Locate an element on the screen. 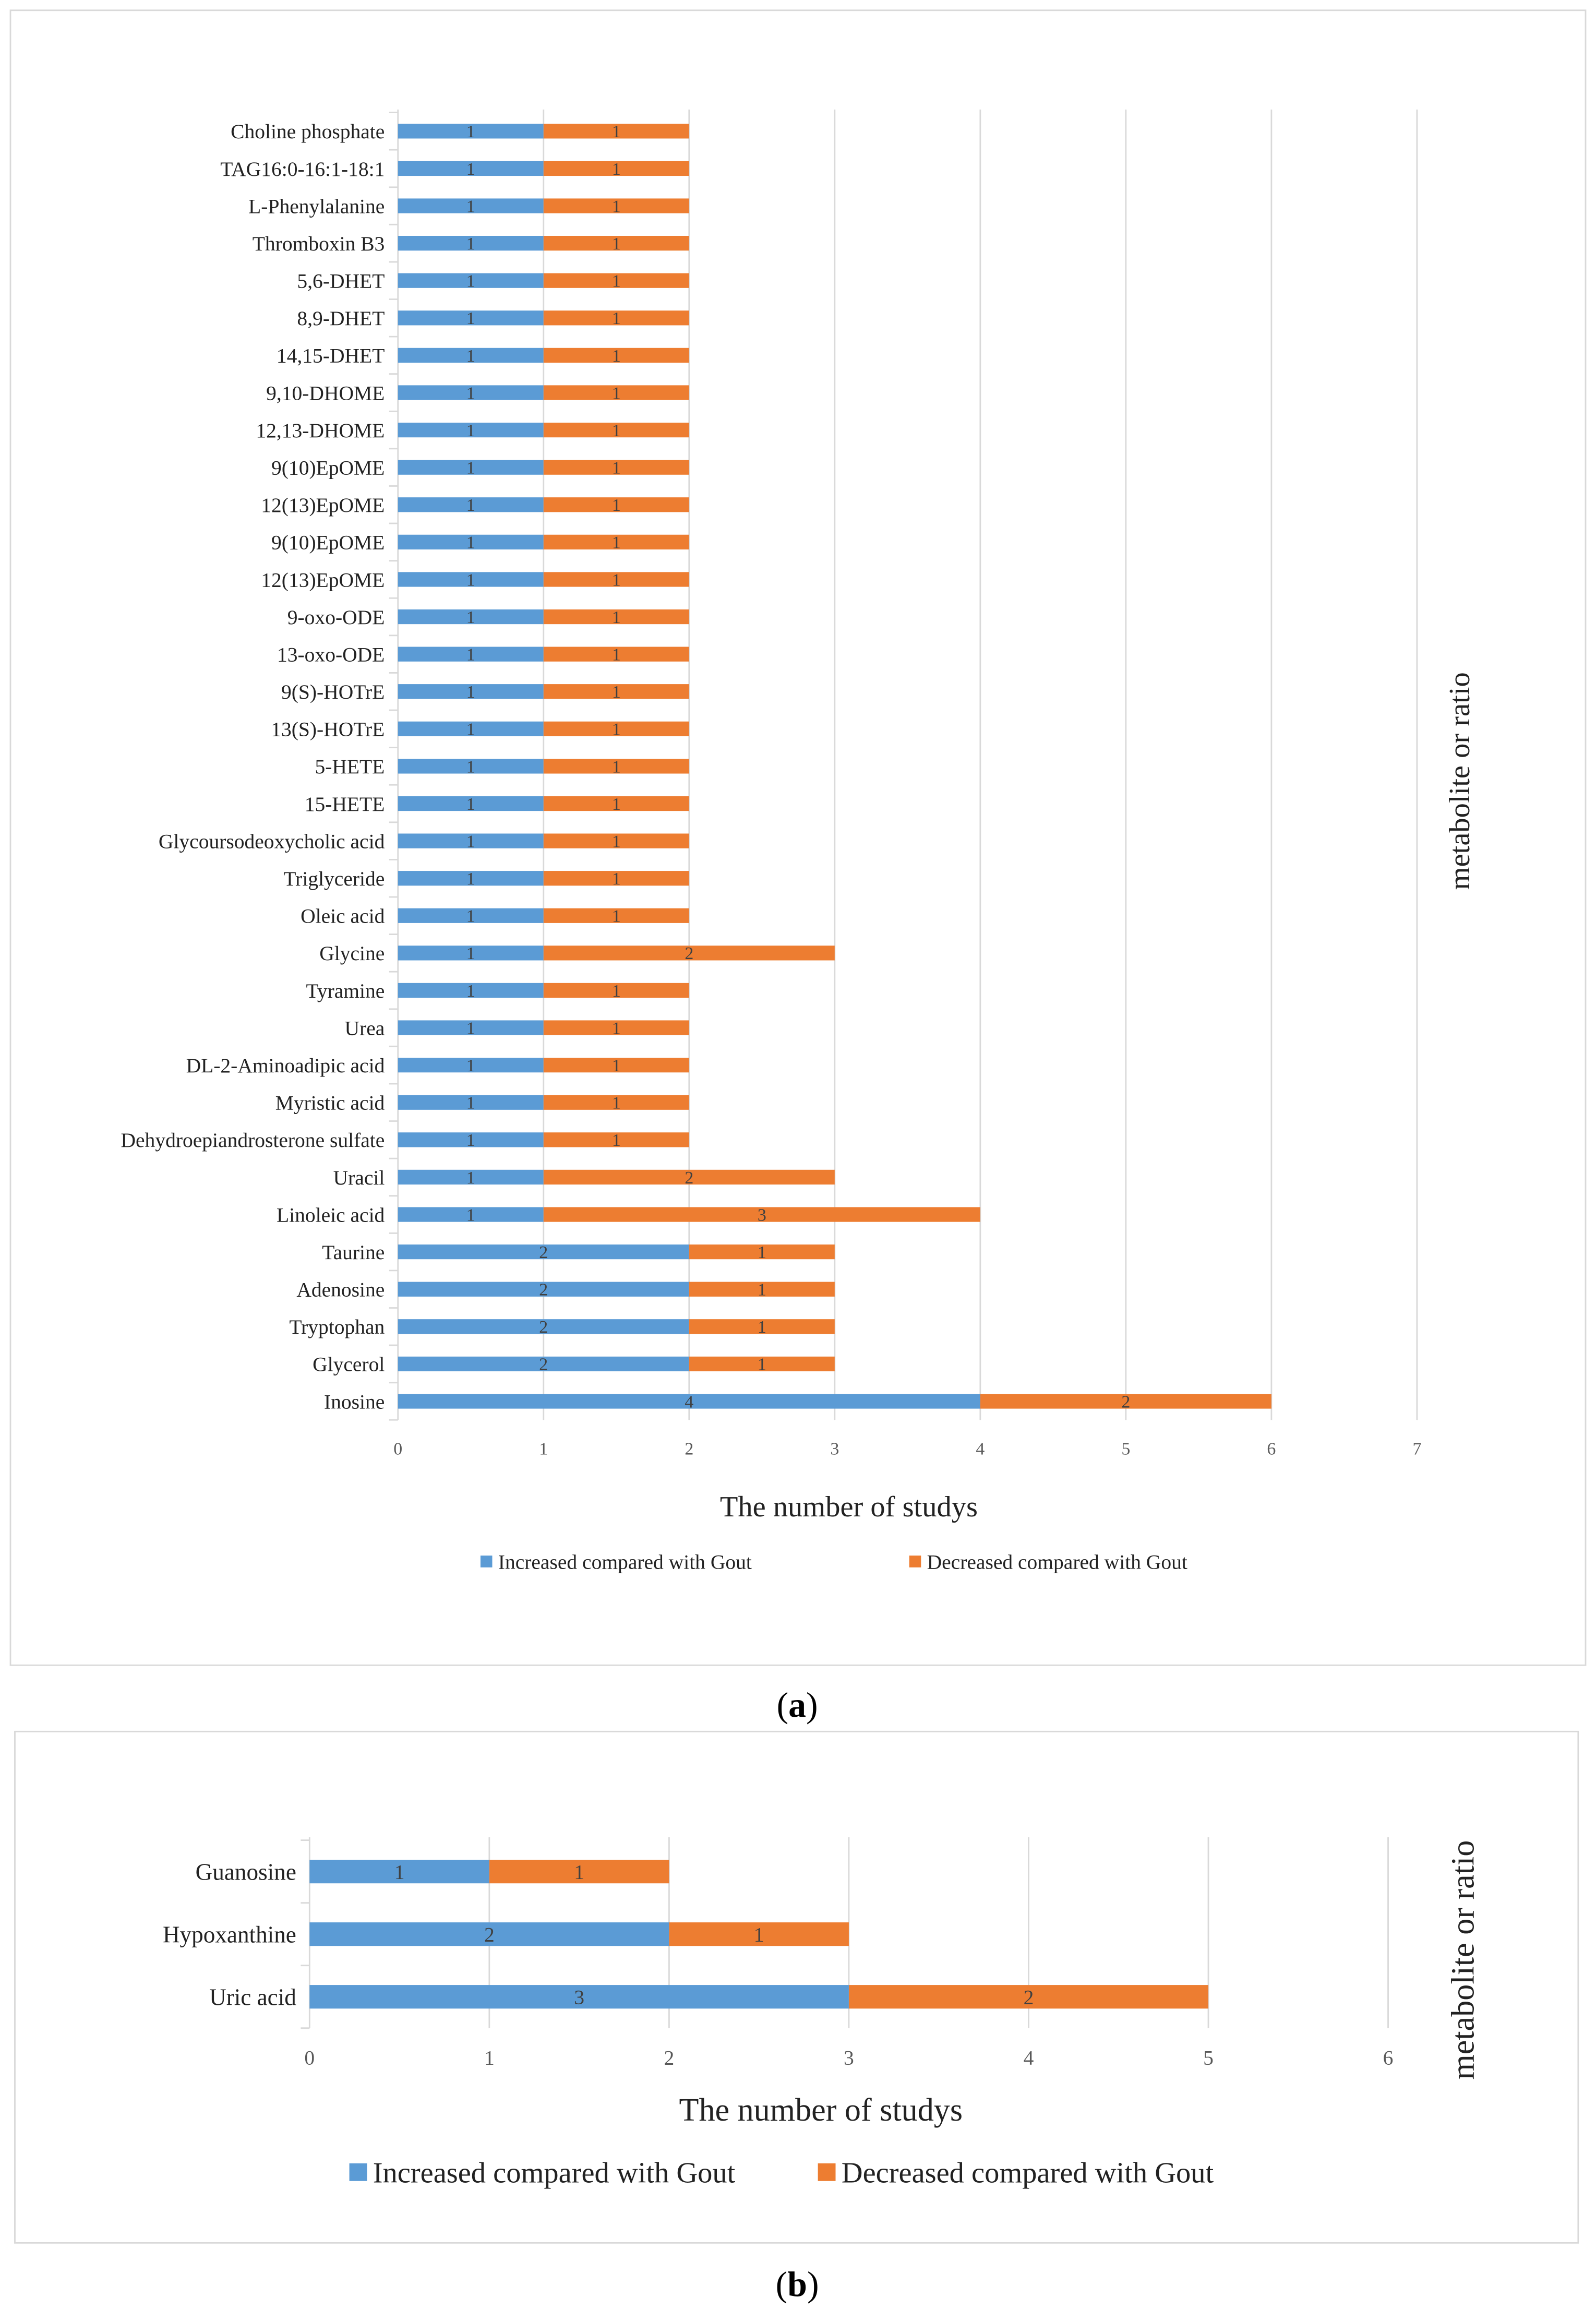 Image resolution: width=1596 pixels, height=2321 pixels. category-label: 5-HETE is located at coordinates (350, 766).